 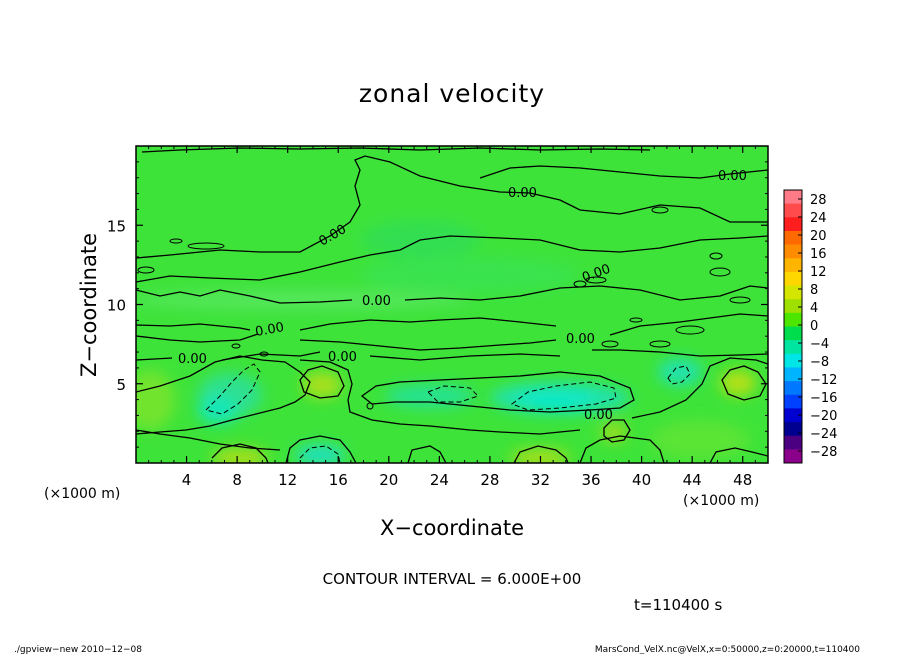 I want to click on negative-contours, so click(x=448, y=413).